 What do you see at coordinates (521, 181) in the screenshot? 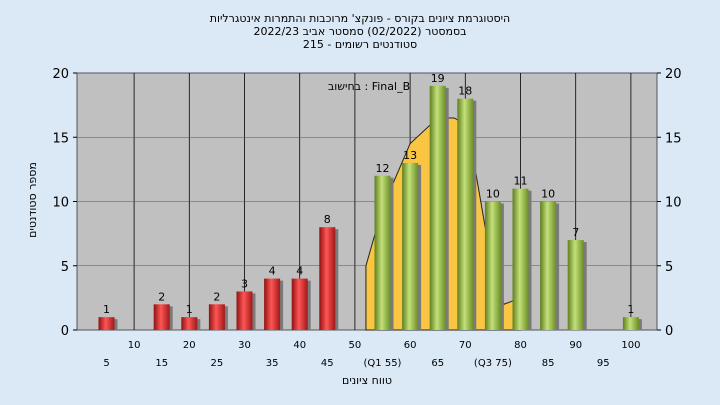
I see `bar-value-label: 11` at bounding box center [521, 181].